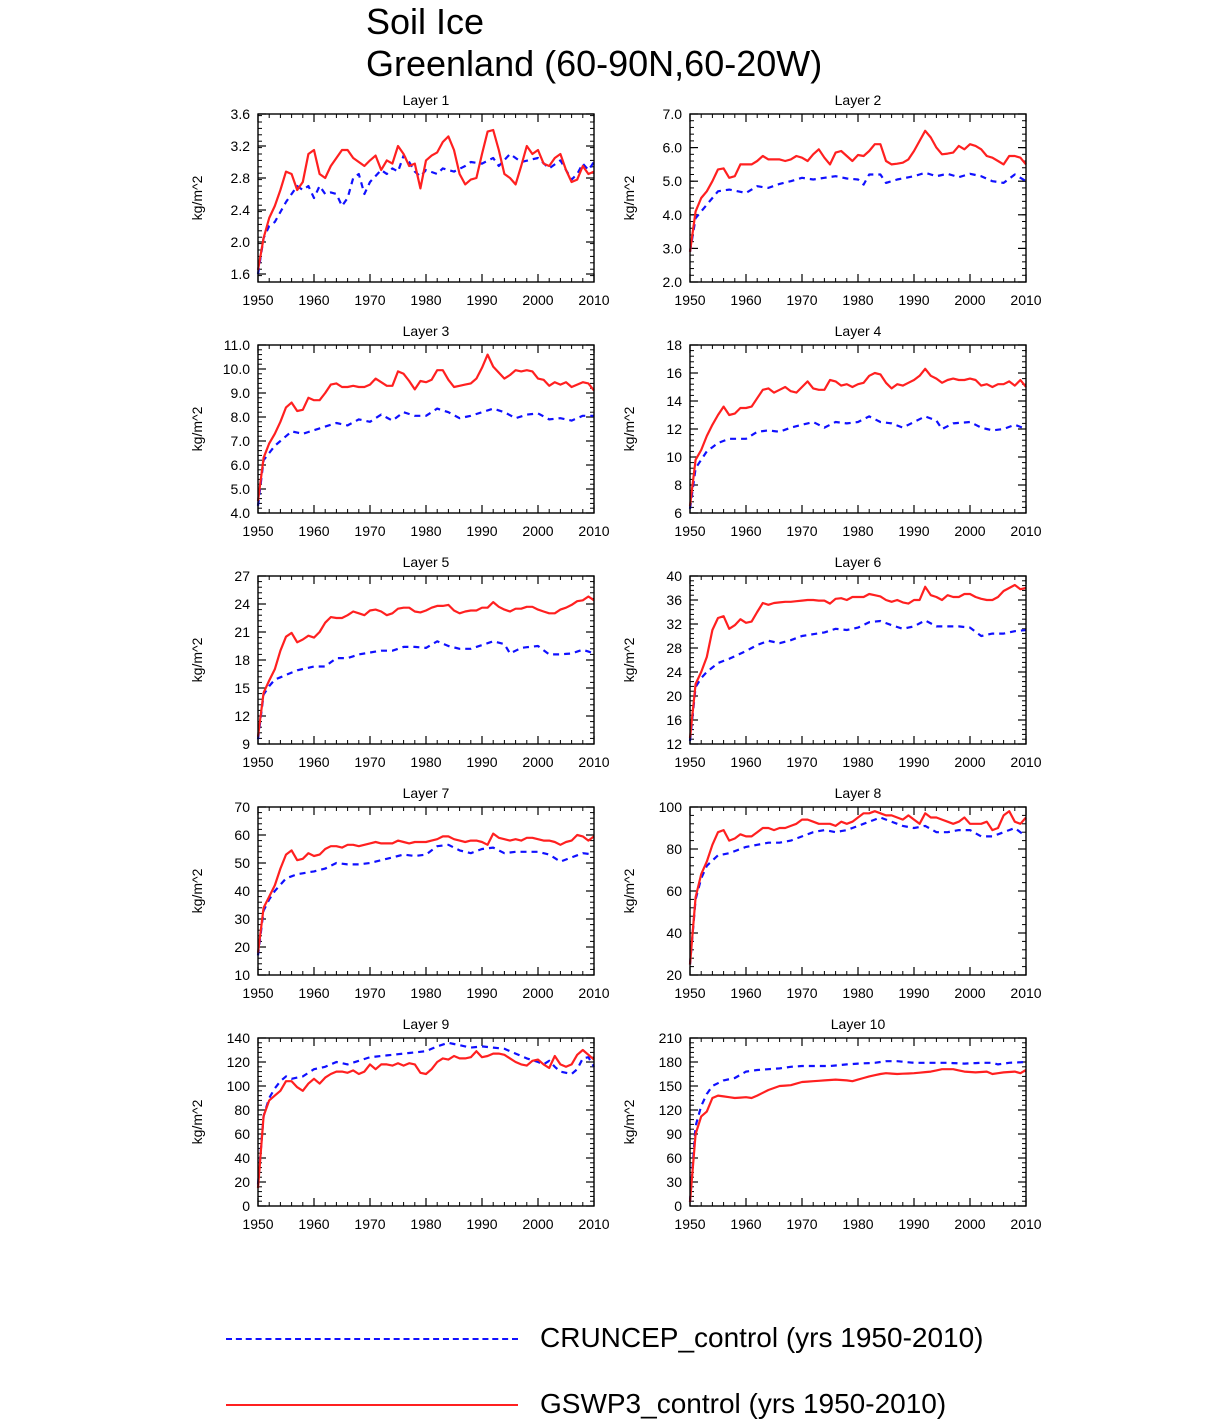 Image resolution: width=1224 pixels, height=1420 pixels. Describe the element at coordinates (246, 744) in the screenshot. I see `y-tick-label: 9` at that location.